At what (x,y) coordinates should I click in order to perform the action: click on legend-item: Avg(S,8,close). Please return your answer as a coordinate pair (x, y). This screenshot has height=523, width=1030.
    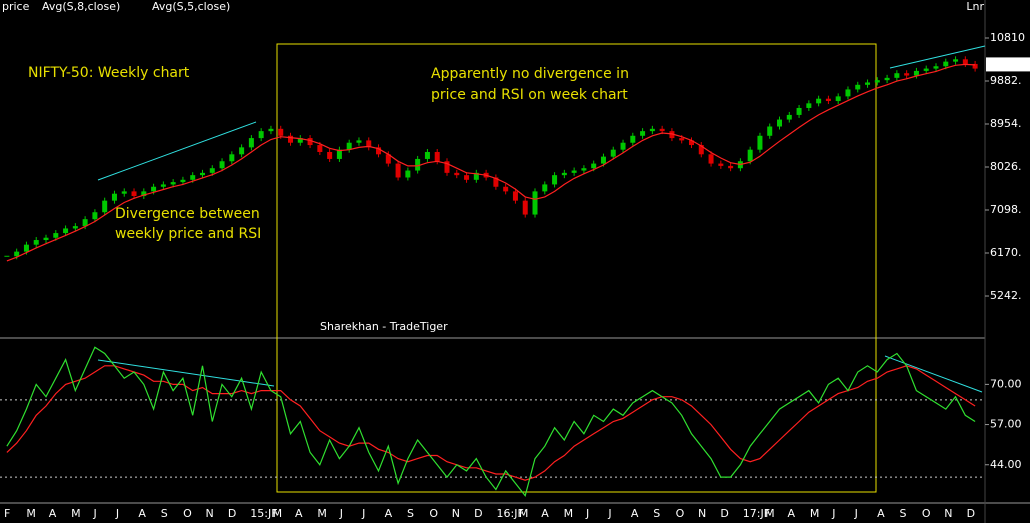
    Looking at the image, I should click on (81, 6).